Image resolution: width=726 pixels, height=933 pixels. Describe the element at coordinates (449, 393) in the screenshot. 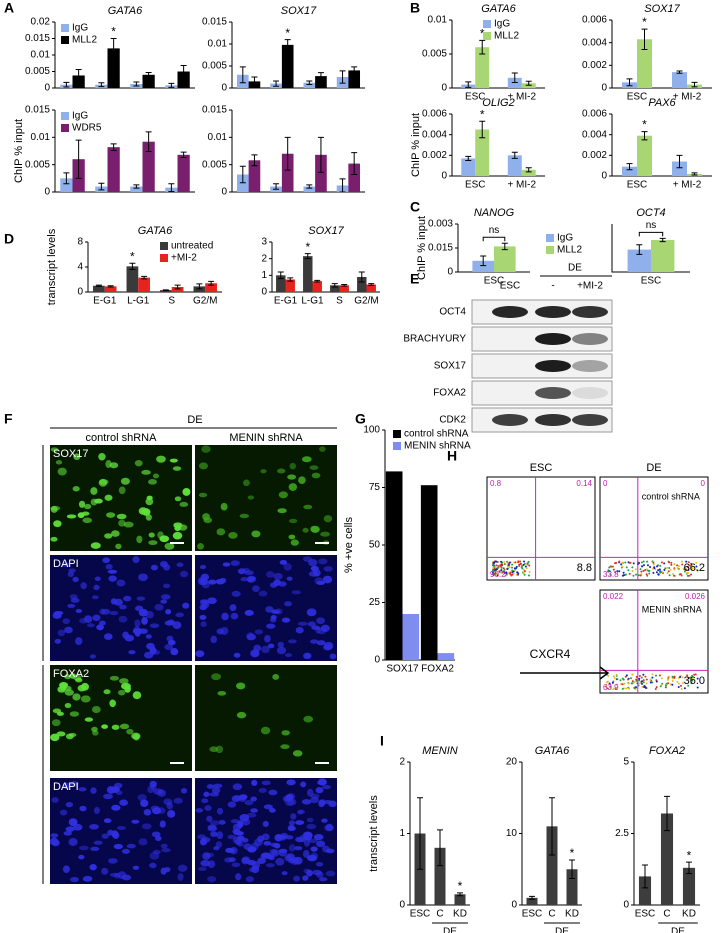

I see `blot-protein: FOXA2` at that location.